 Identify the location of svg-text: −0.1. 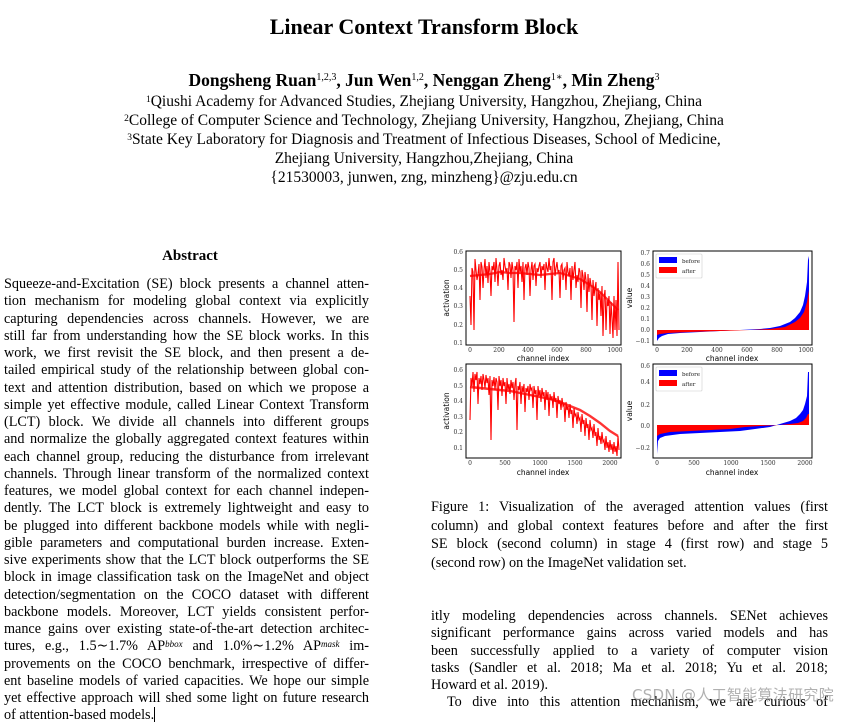
(642, 341).